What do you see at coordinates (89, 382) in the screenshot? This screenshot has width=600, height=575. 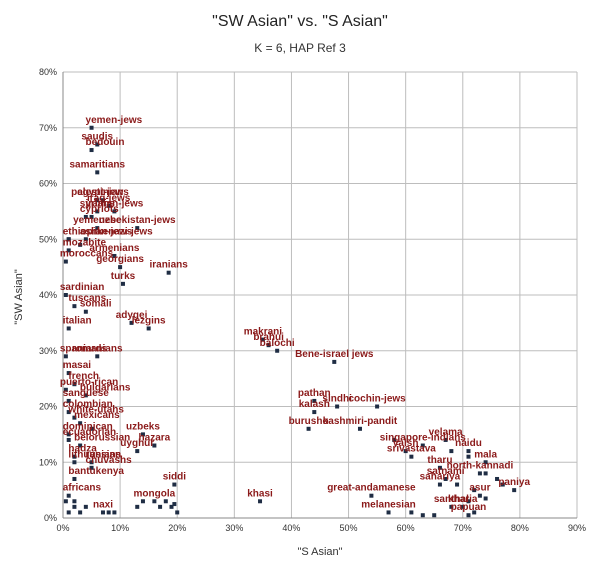 I see `data-label: puerto-rican` at bounding box center [89, 382].